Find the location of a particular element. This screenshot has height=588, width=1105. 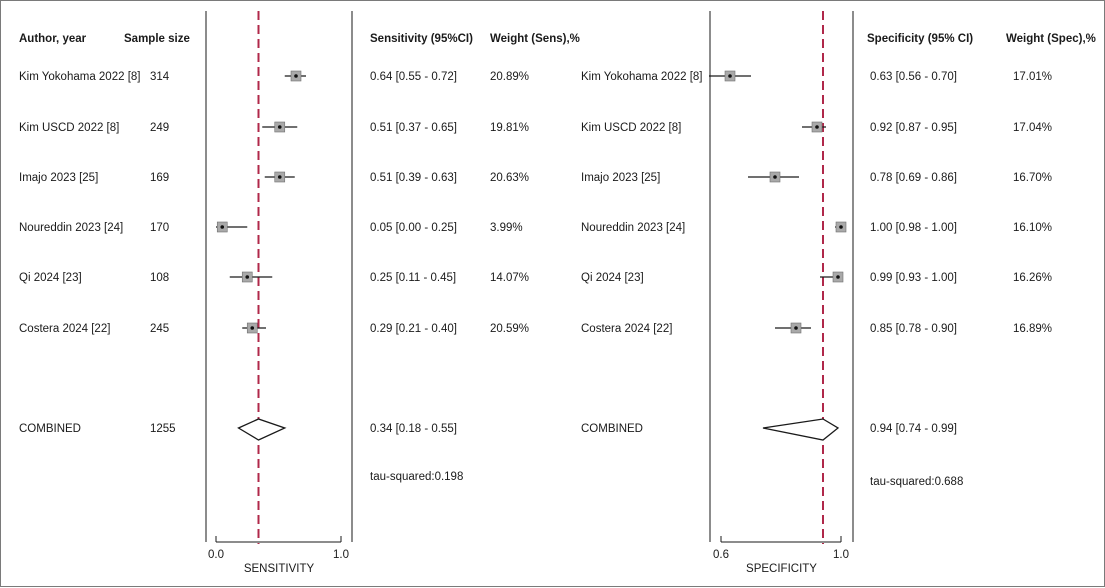

sens-study-author: Kim Yokohama 2022 [8] is located at coordinates (79, 77).